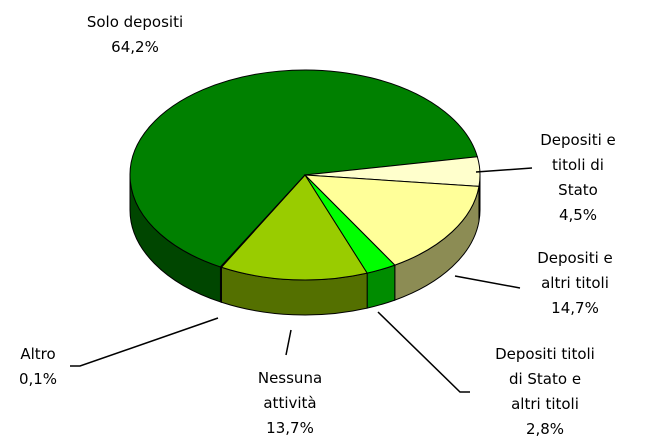  I want to click on slice-label: Depositi e altri titoli 14,7%, so click(575, 283).